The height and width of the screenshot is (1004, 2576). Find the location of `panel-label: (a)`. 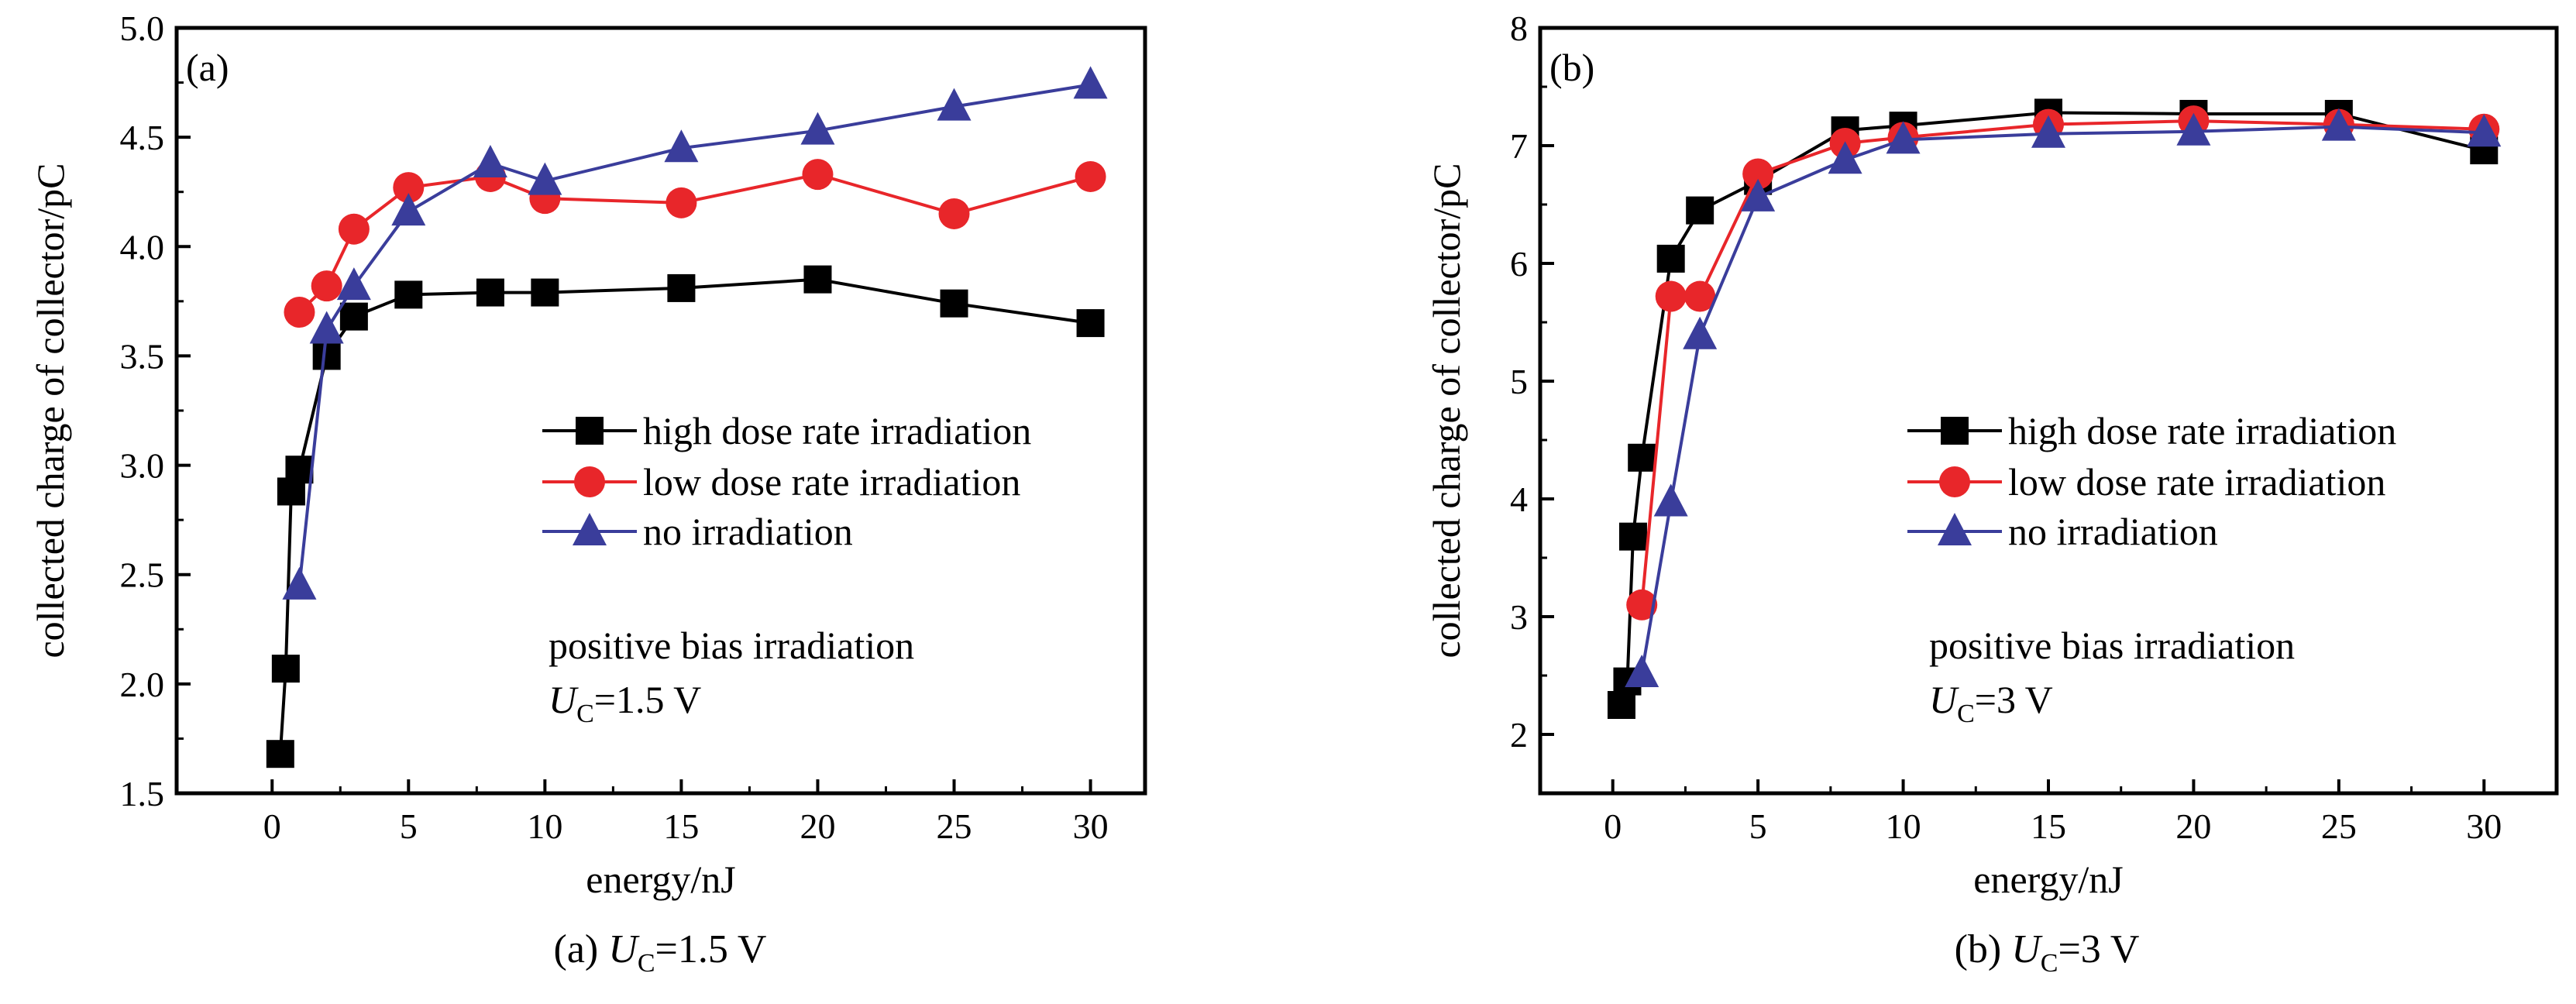

panel-label: (a) is located at coordinates (207, 67).